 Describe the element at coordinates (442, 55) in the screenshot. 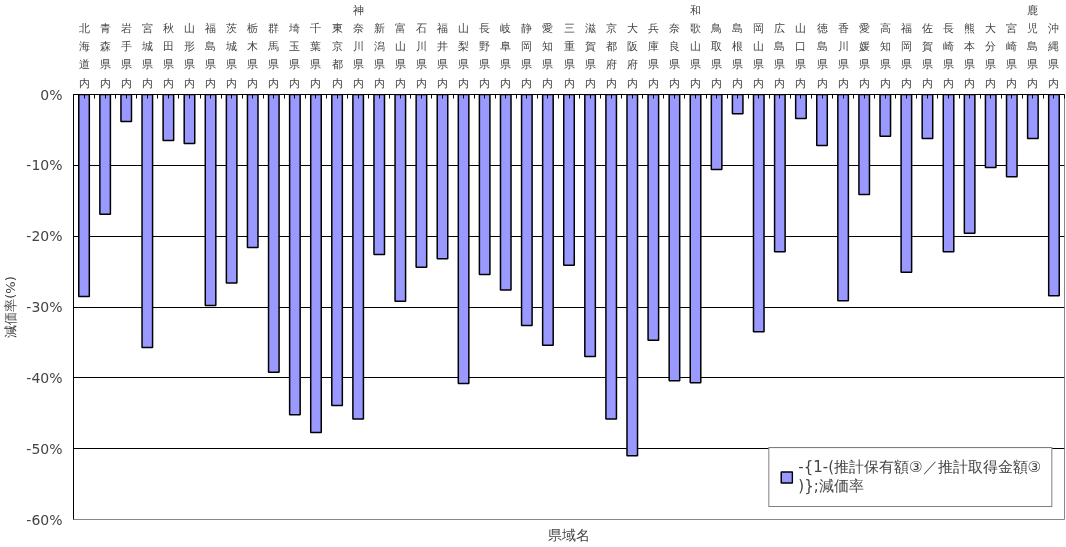

I see `x-tick-label: 福井県内` at that location.